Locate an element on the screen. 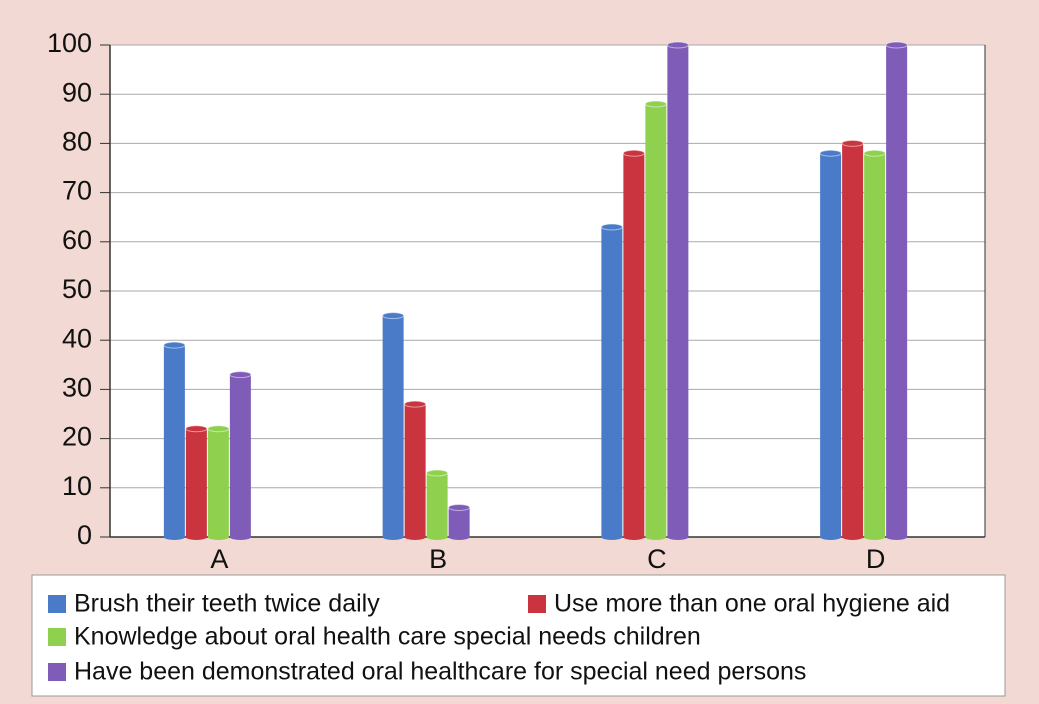  y-tick-label: 30 is located at coordinates (77, 388).